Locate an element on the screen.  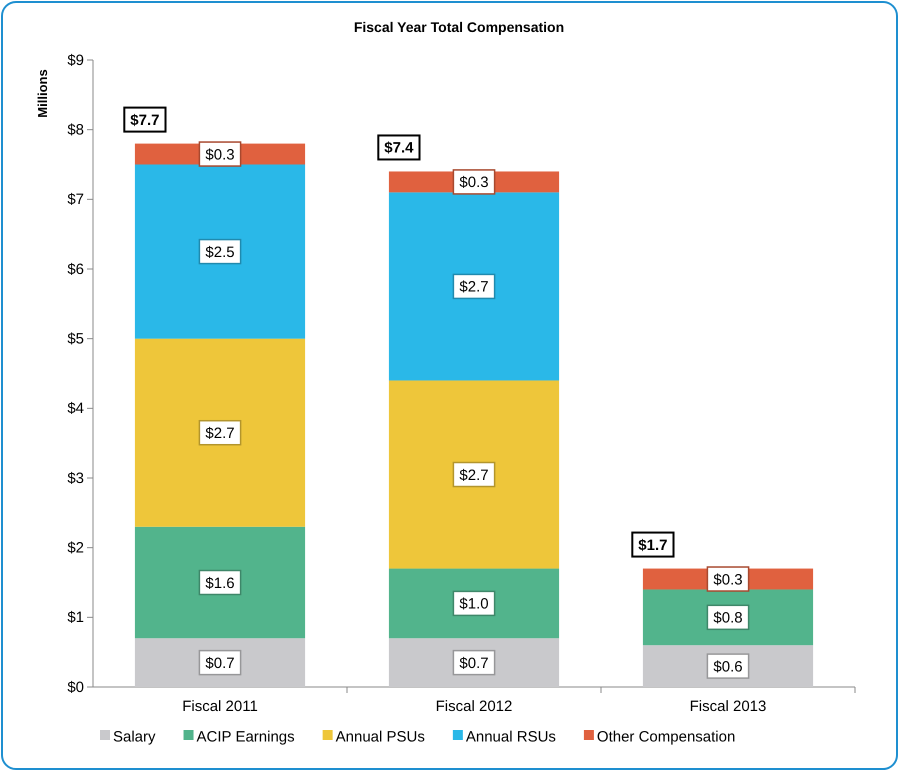
y-tick-label: $7 is located at coordinates (75, 199).